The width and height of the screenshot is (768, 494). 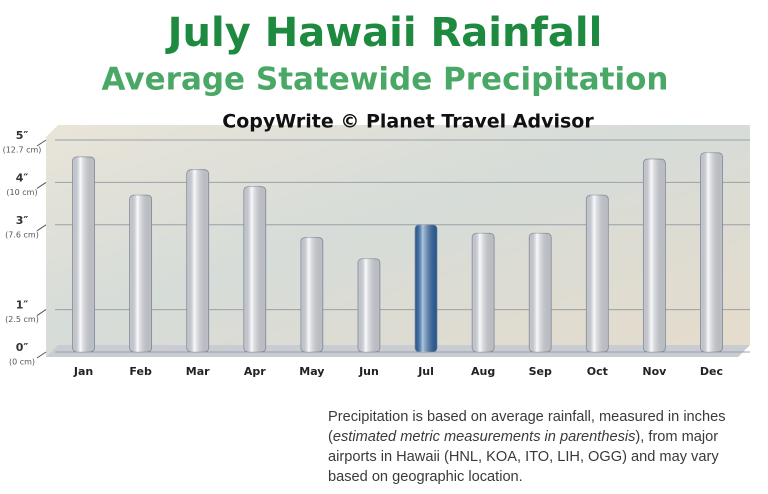 What do you see at coordinates (425, 371) in the screenshot?
I see `x-tick-label: Jul` at bounding box center [425, 371].